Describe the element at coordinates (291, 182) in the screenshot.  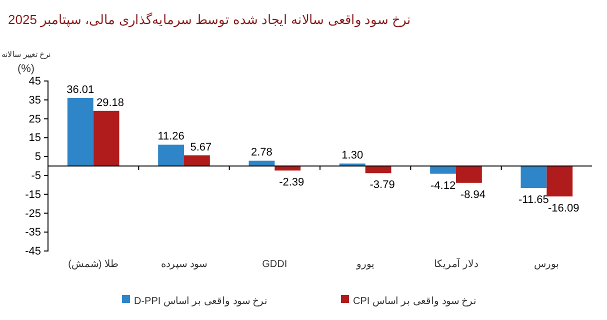
I see `data-label: -2.39` at that location.